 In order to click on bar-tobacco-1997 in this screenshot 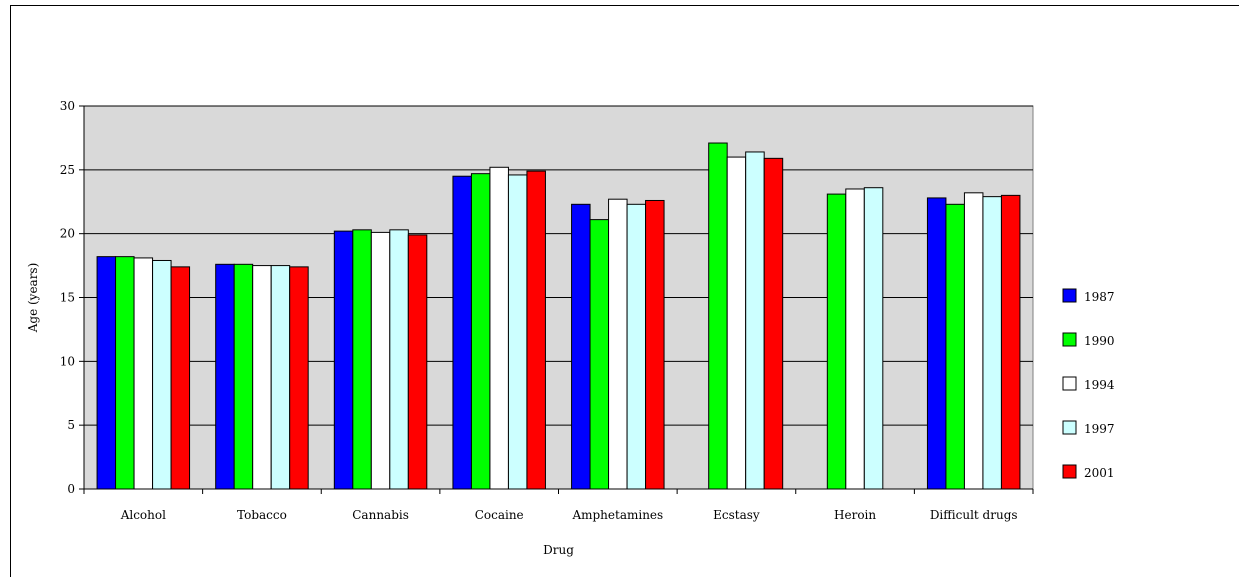, I will do `click(280, 377)`.